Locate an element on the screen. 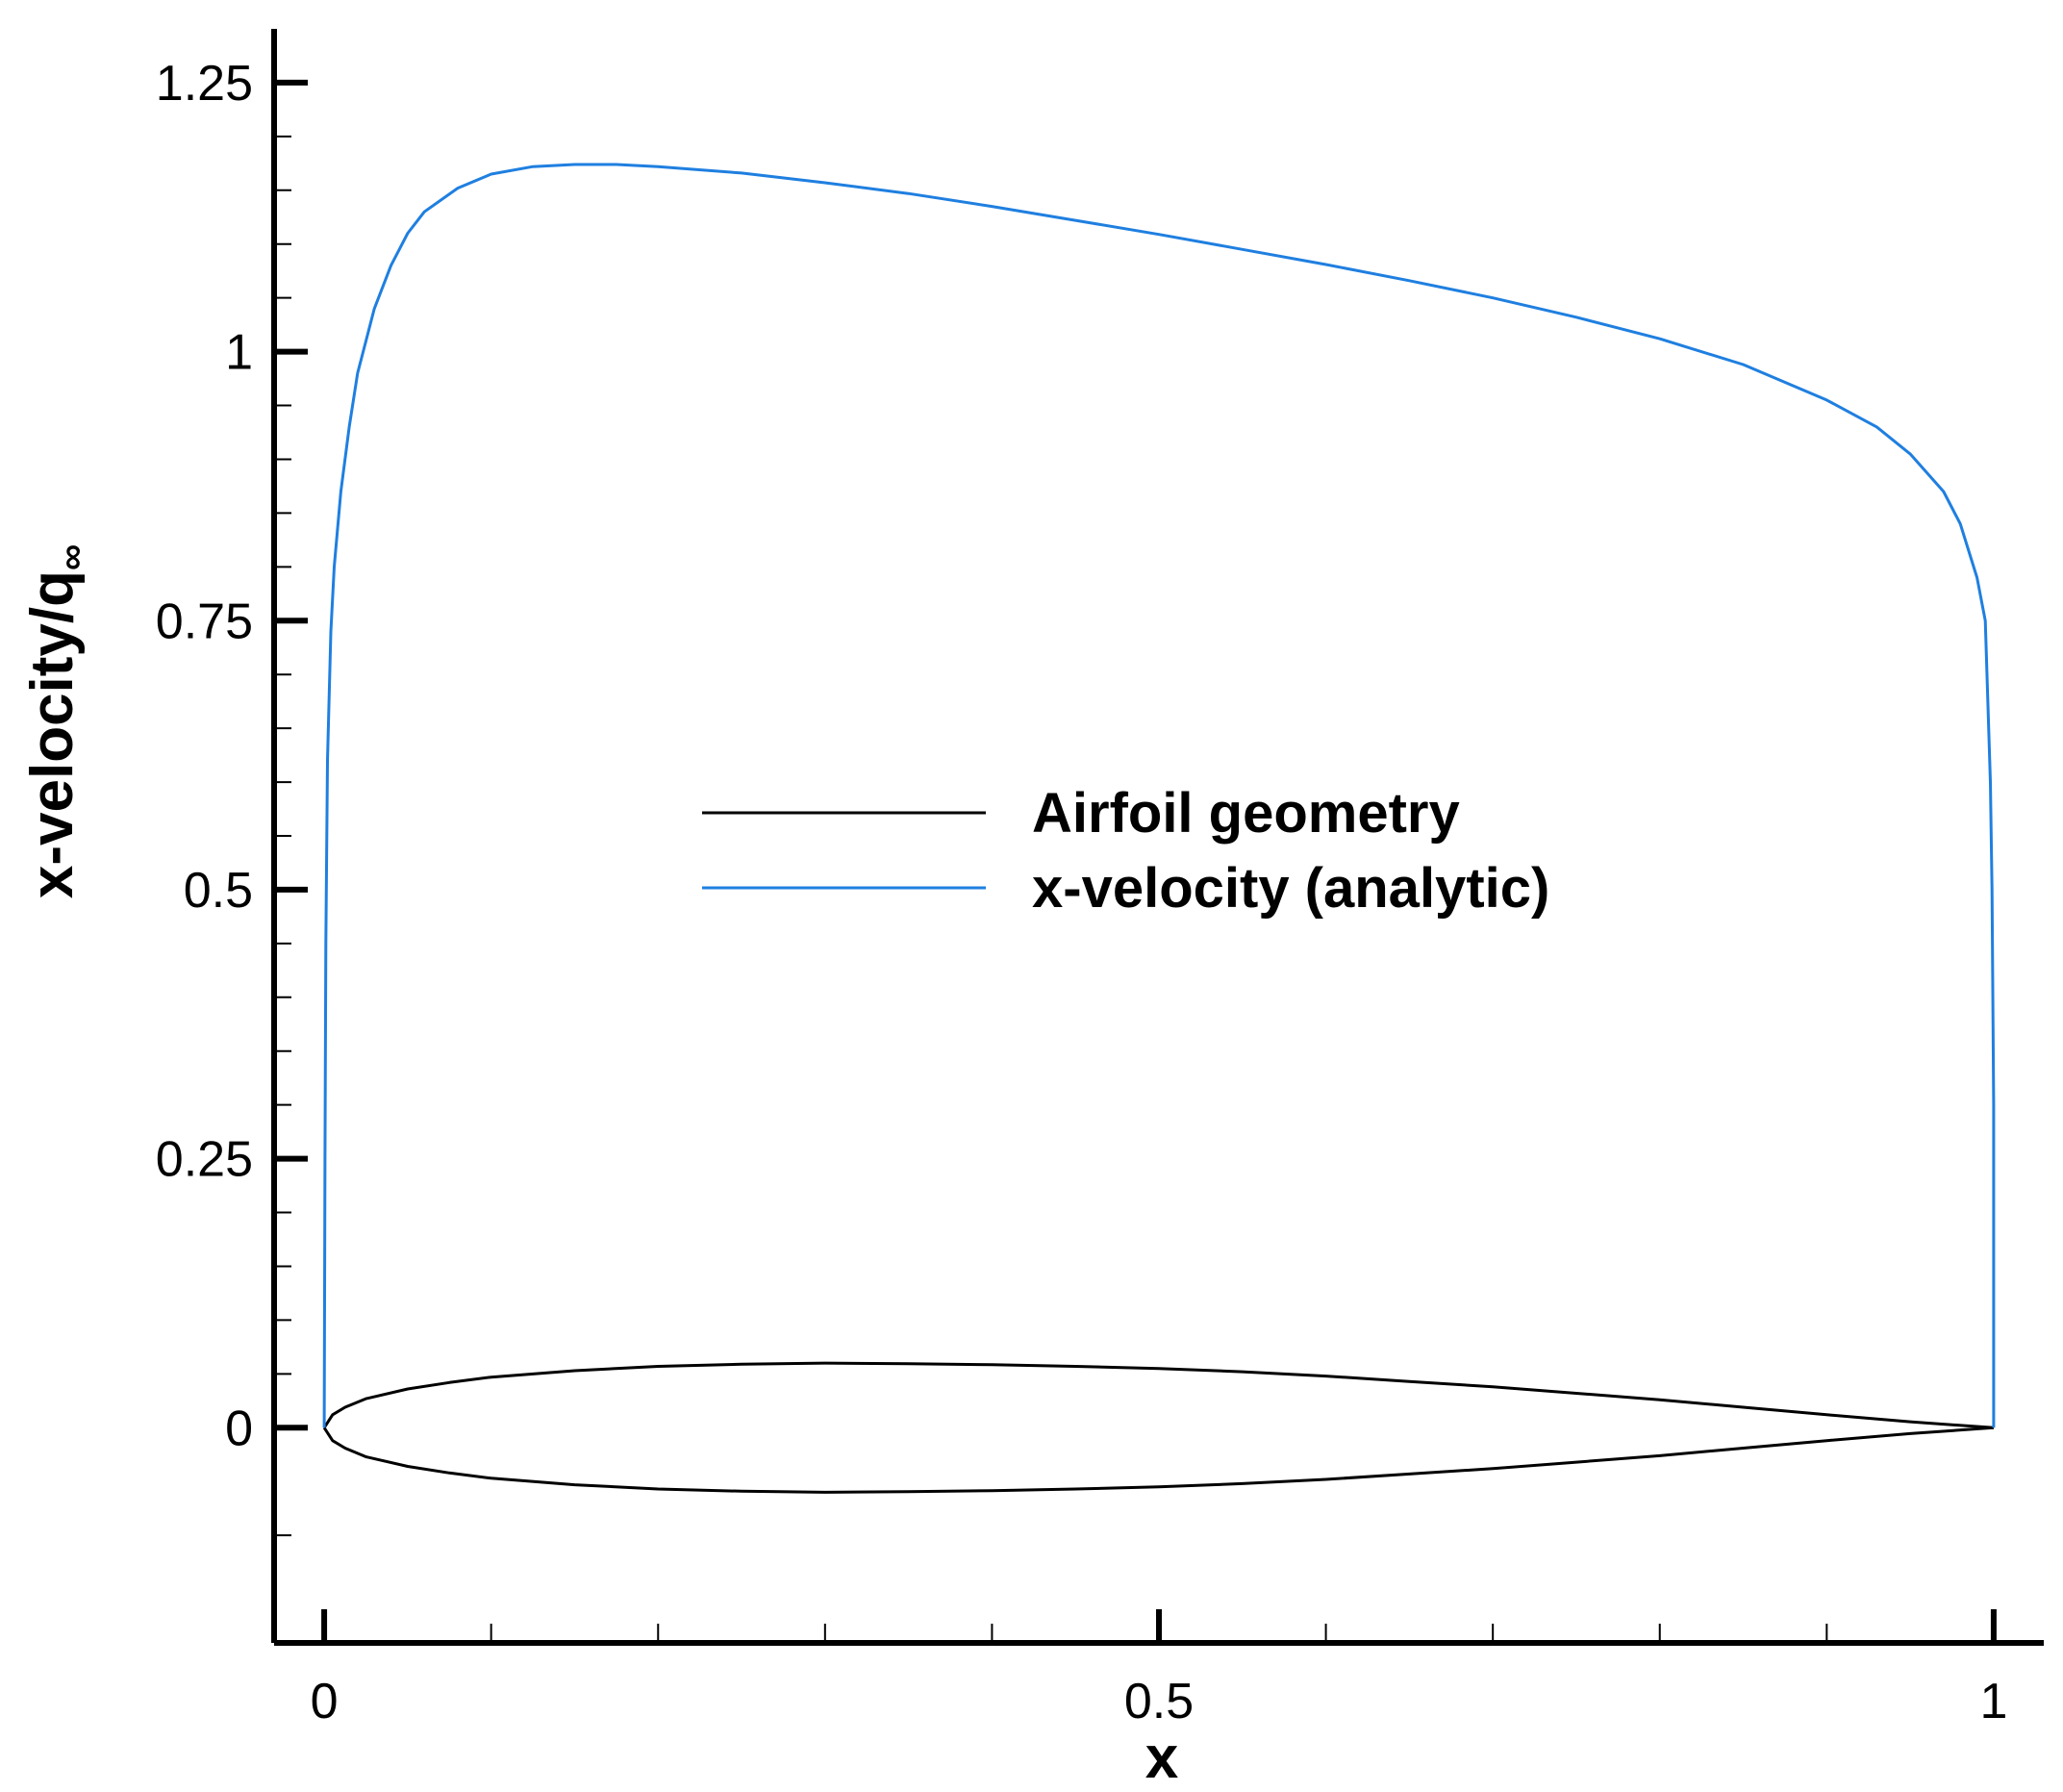 The height and width of the screenshot is (1792, 2063). x-tick-label: 0.5 is located at coordinates (1159, 1702).